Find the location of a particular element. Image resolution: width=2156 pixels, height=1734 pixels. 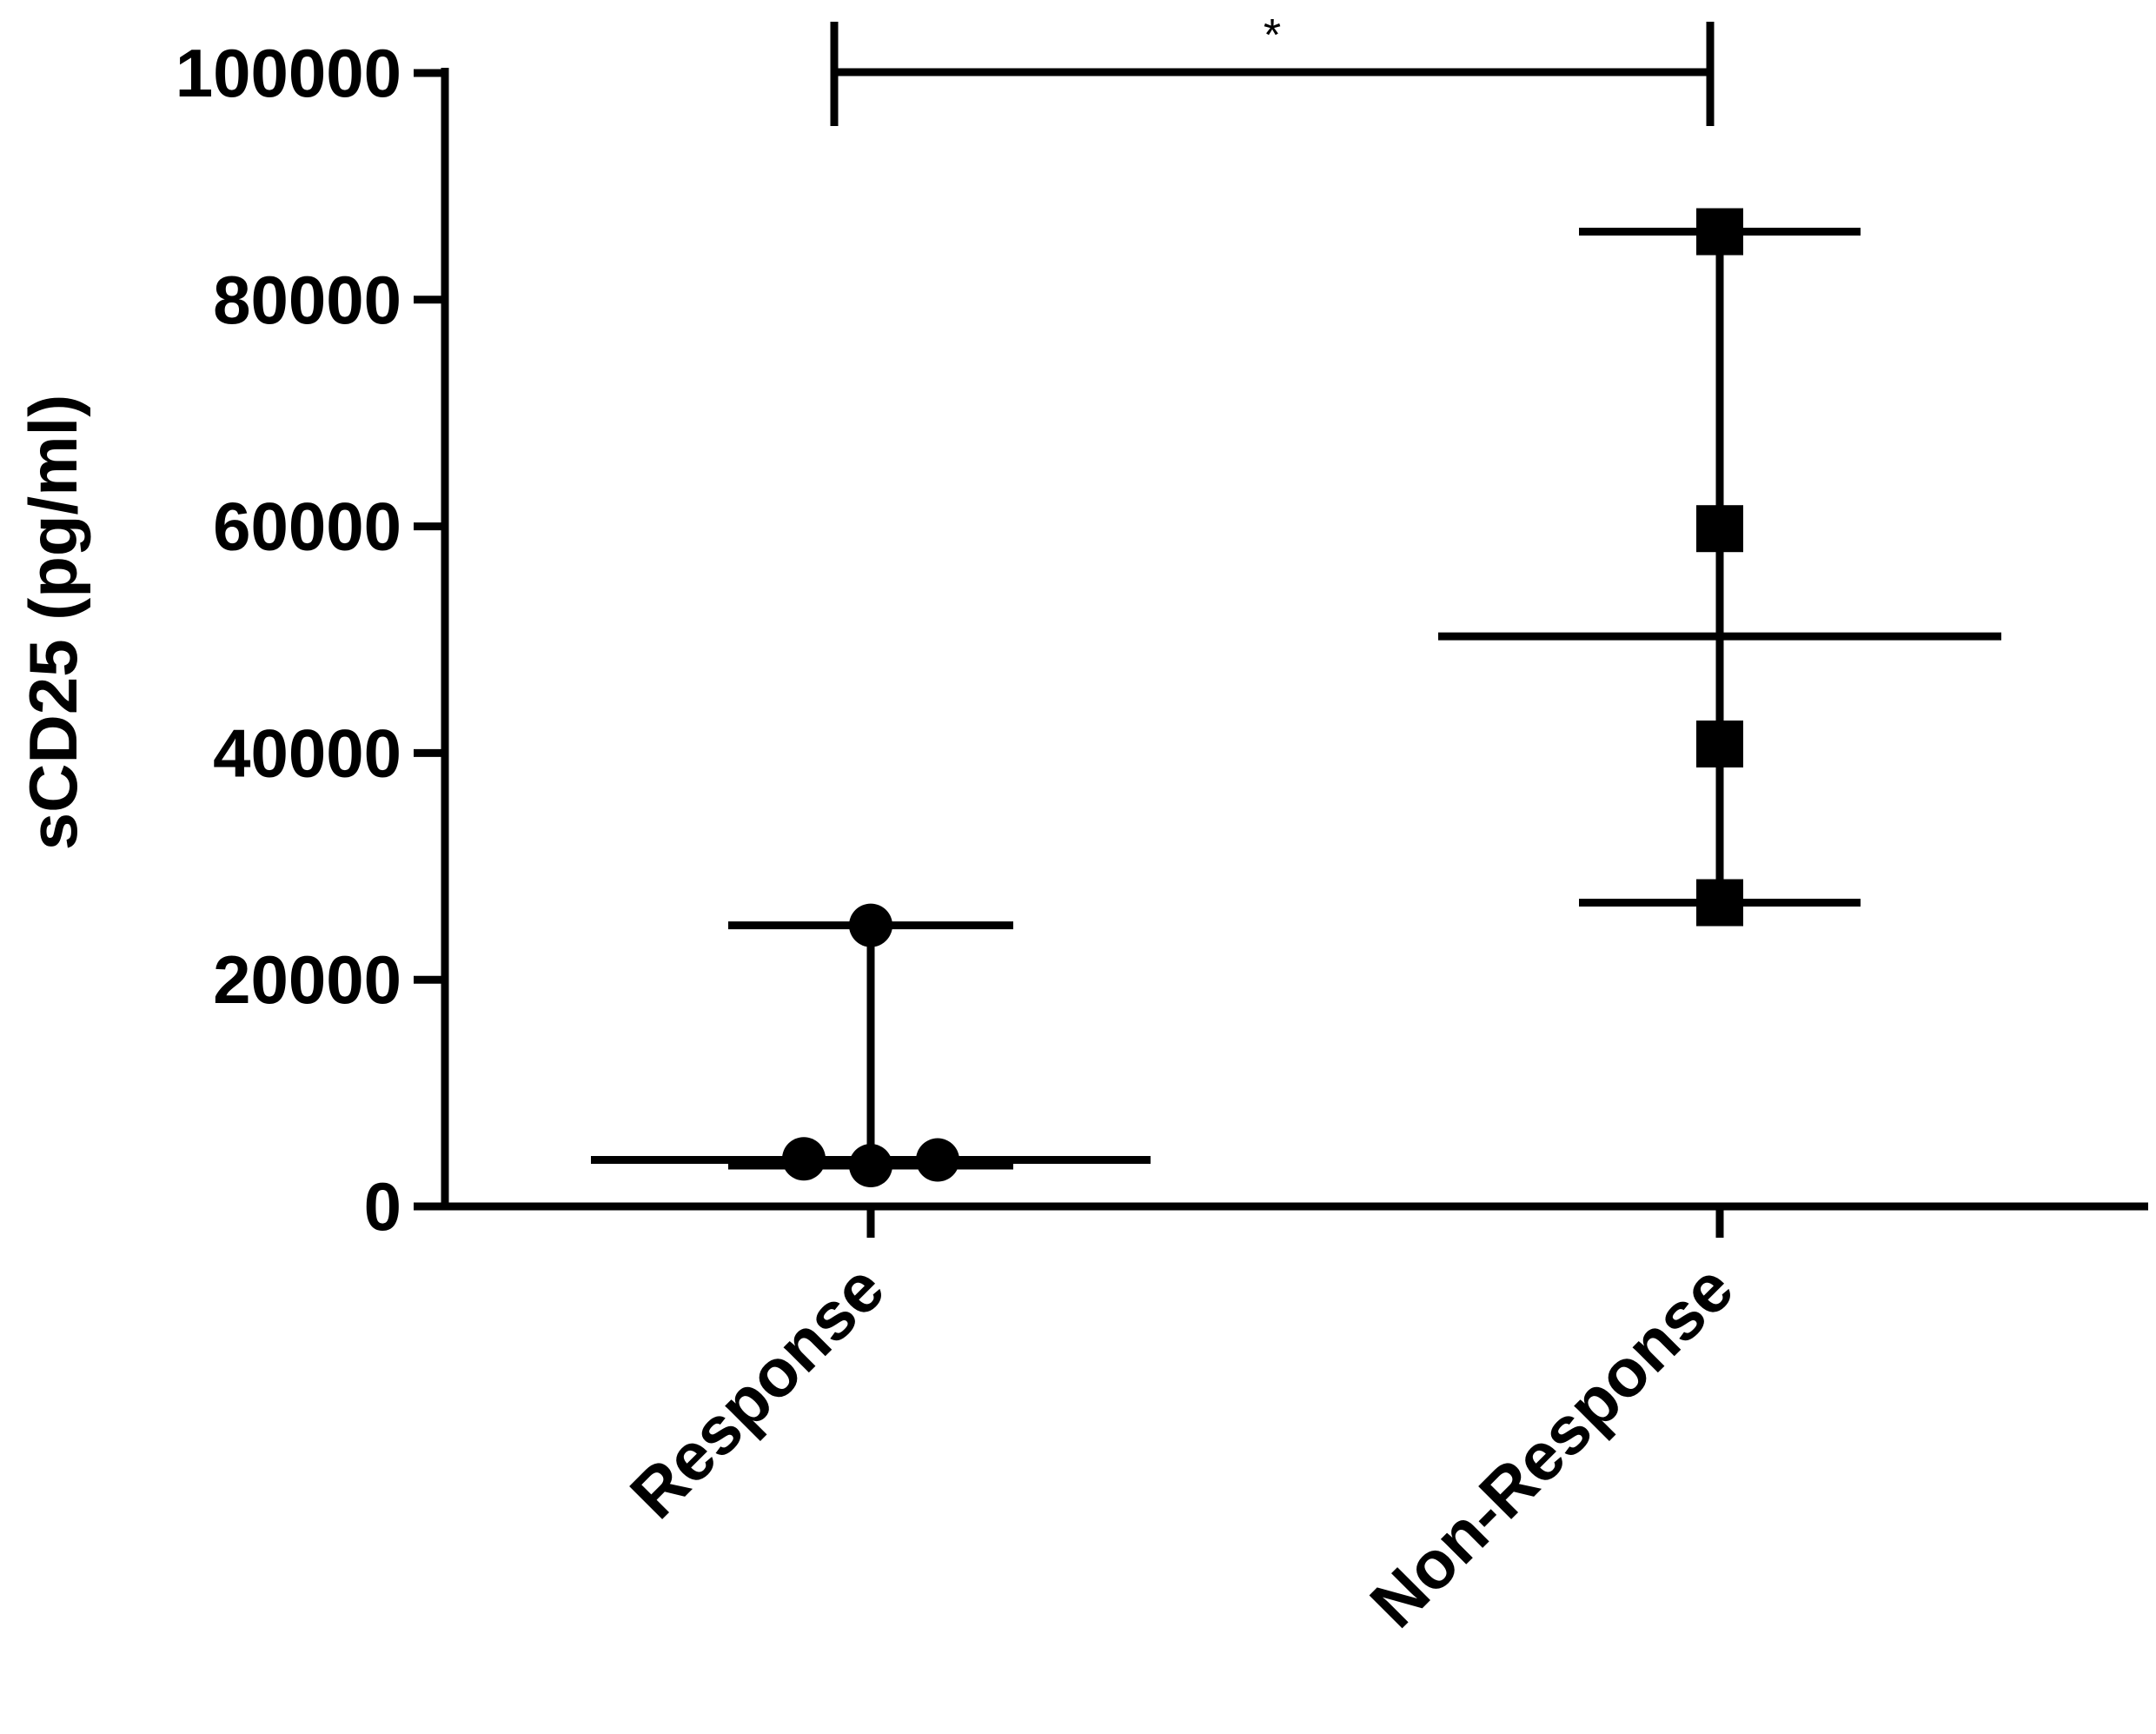

y-tick-label: 0 is located at coordinates (382, 1206).